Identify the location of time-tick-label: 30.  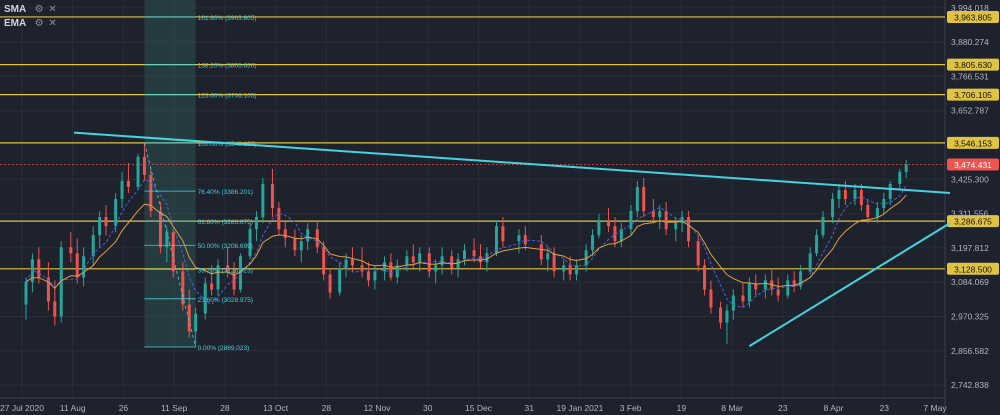
(428, 408).